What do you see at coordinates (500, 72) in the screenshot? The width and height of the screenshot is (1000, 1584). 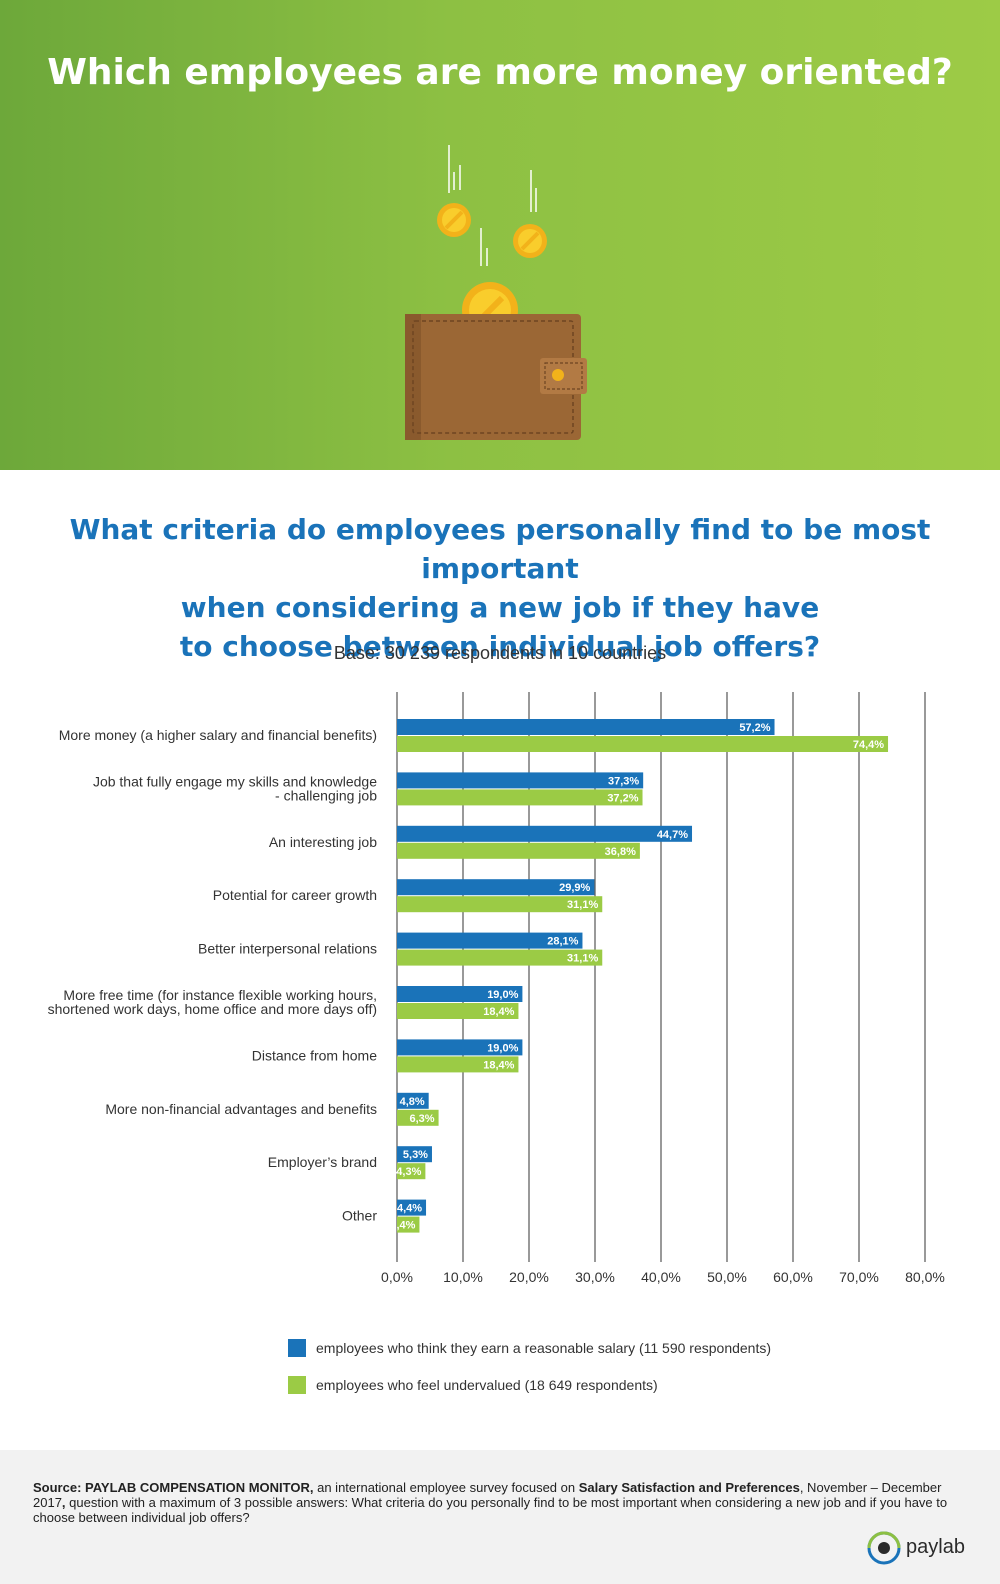 I see `page-title: Which employees are more money oriented?` at bounding box center [500, 72].